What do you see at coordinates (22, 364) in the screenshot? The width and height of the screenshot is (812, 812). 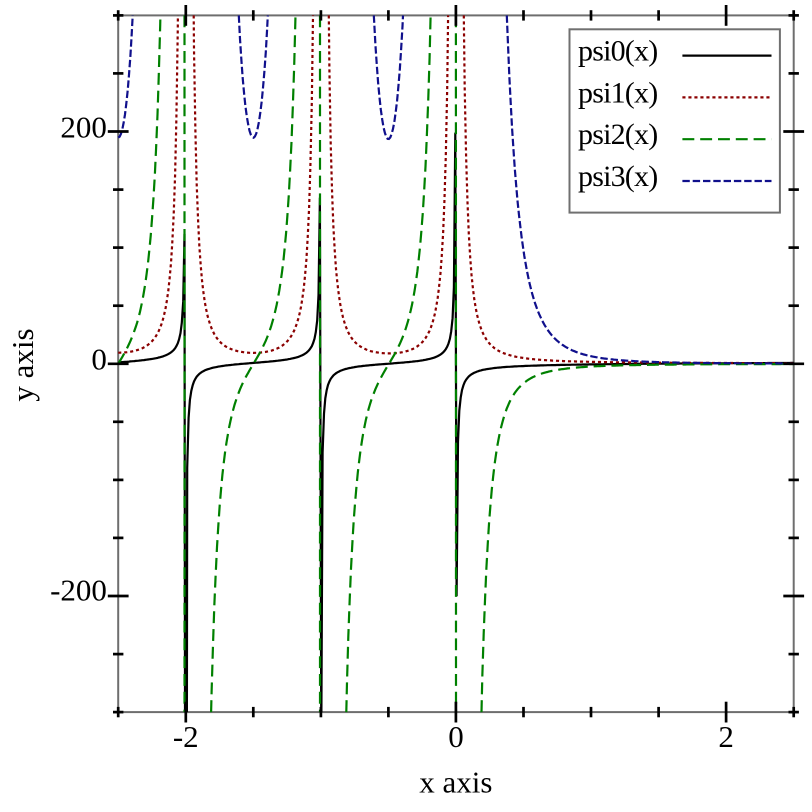 I see `svg-text: y axis` at bounding box center [22, 364].